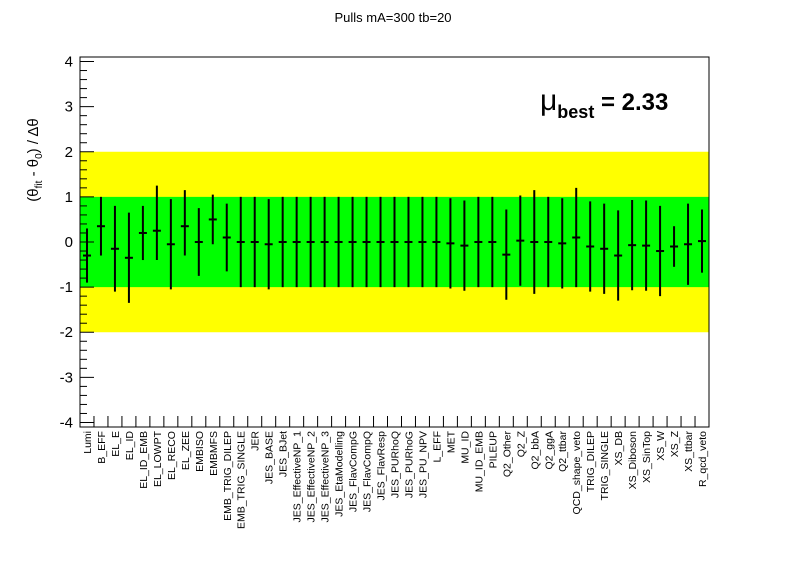 This screenshot has width=787, height=566. What do you see at coordinates (69, 62) in the screenshot?
I see `y-tick-label: 4` at bounding box center [69, 62].